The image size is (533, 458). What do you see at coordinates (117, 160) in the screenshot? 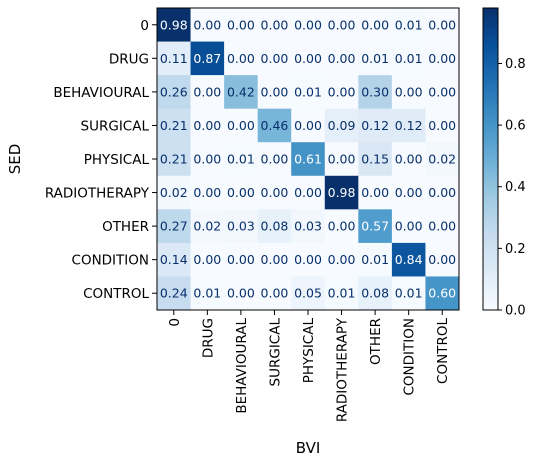
I see `y-tick-label: PHYSICAL` at bounding box center [117, 160].